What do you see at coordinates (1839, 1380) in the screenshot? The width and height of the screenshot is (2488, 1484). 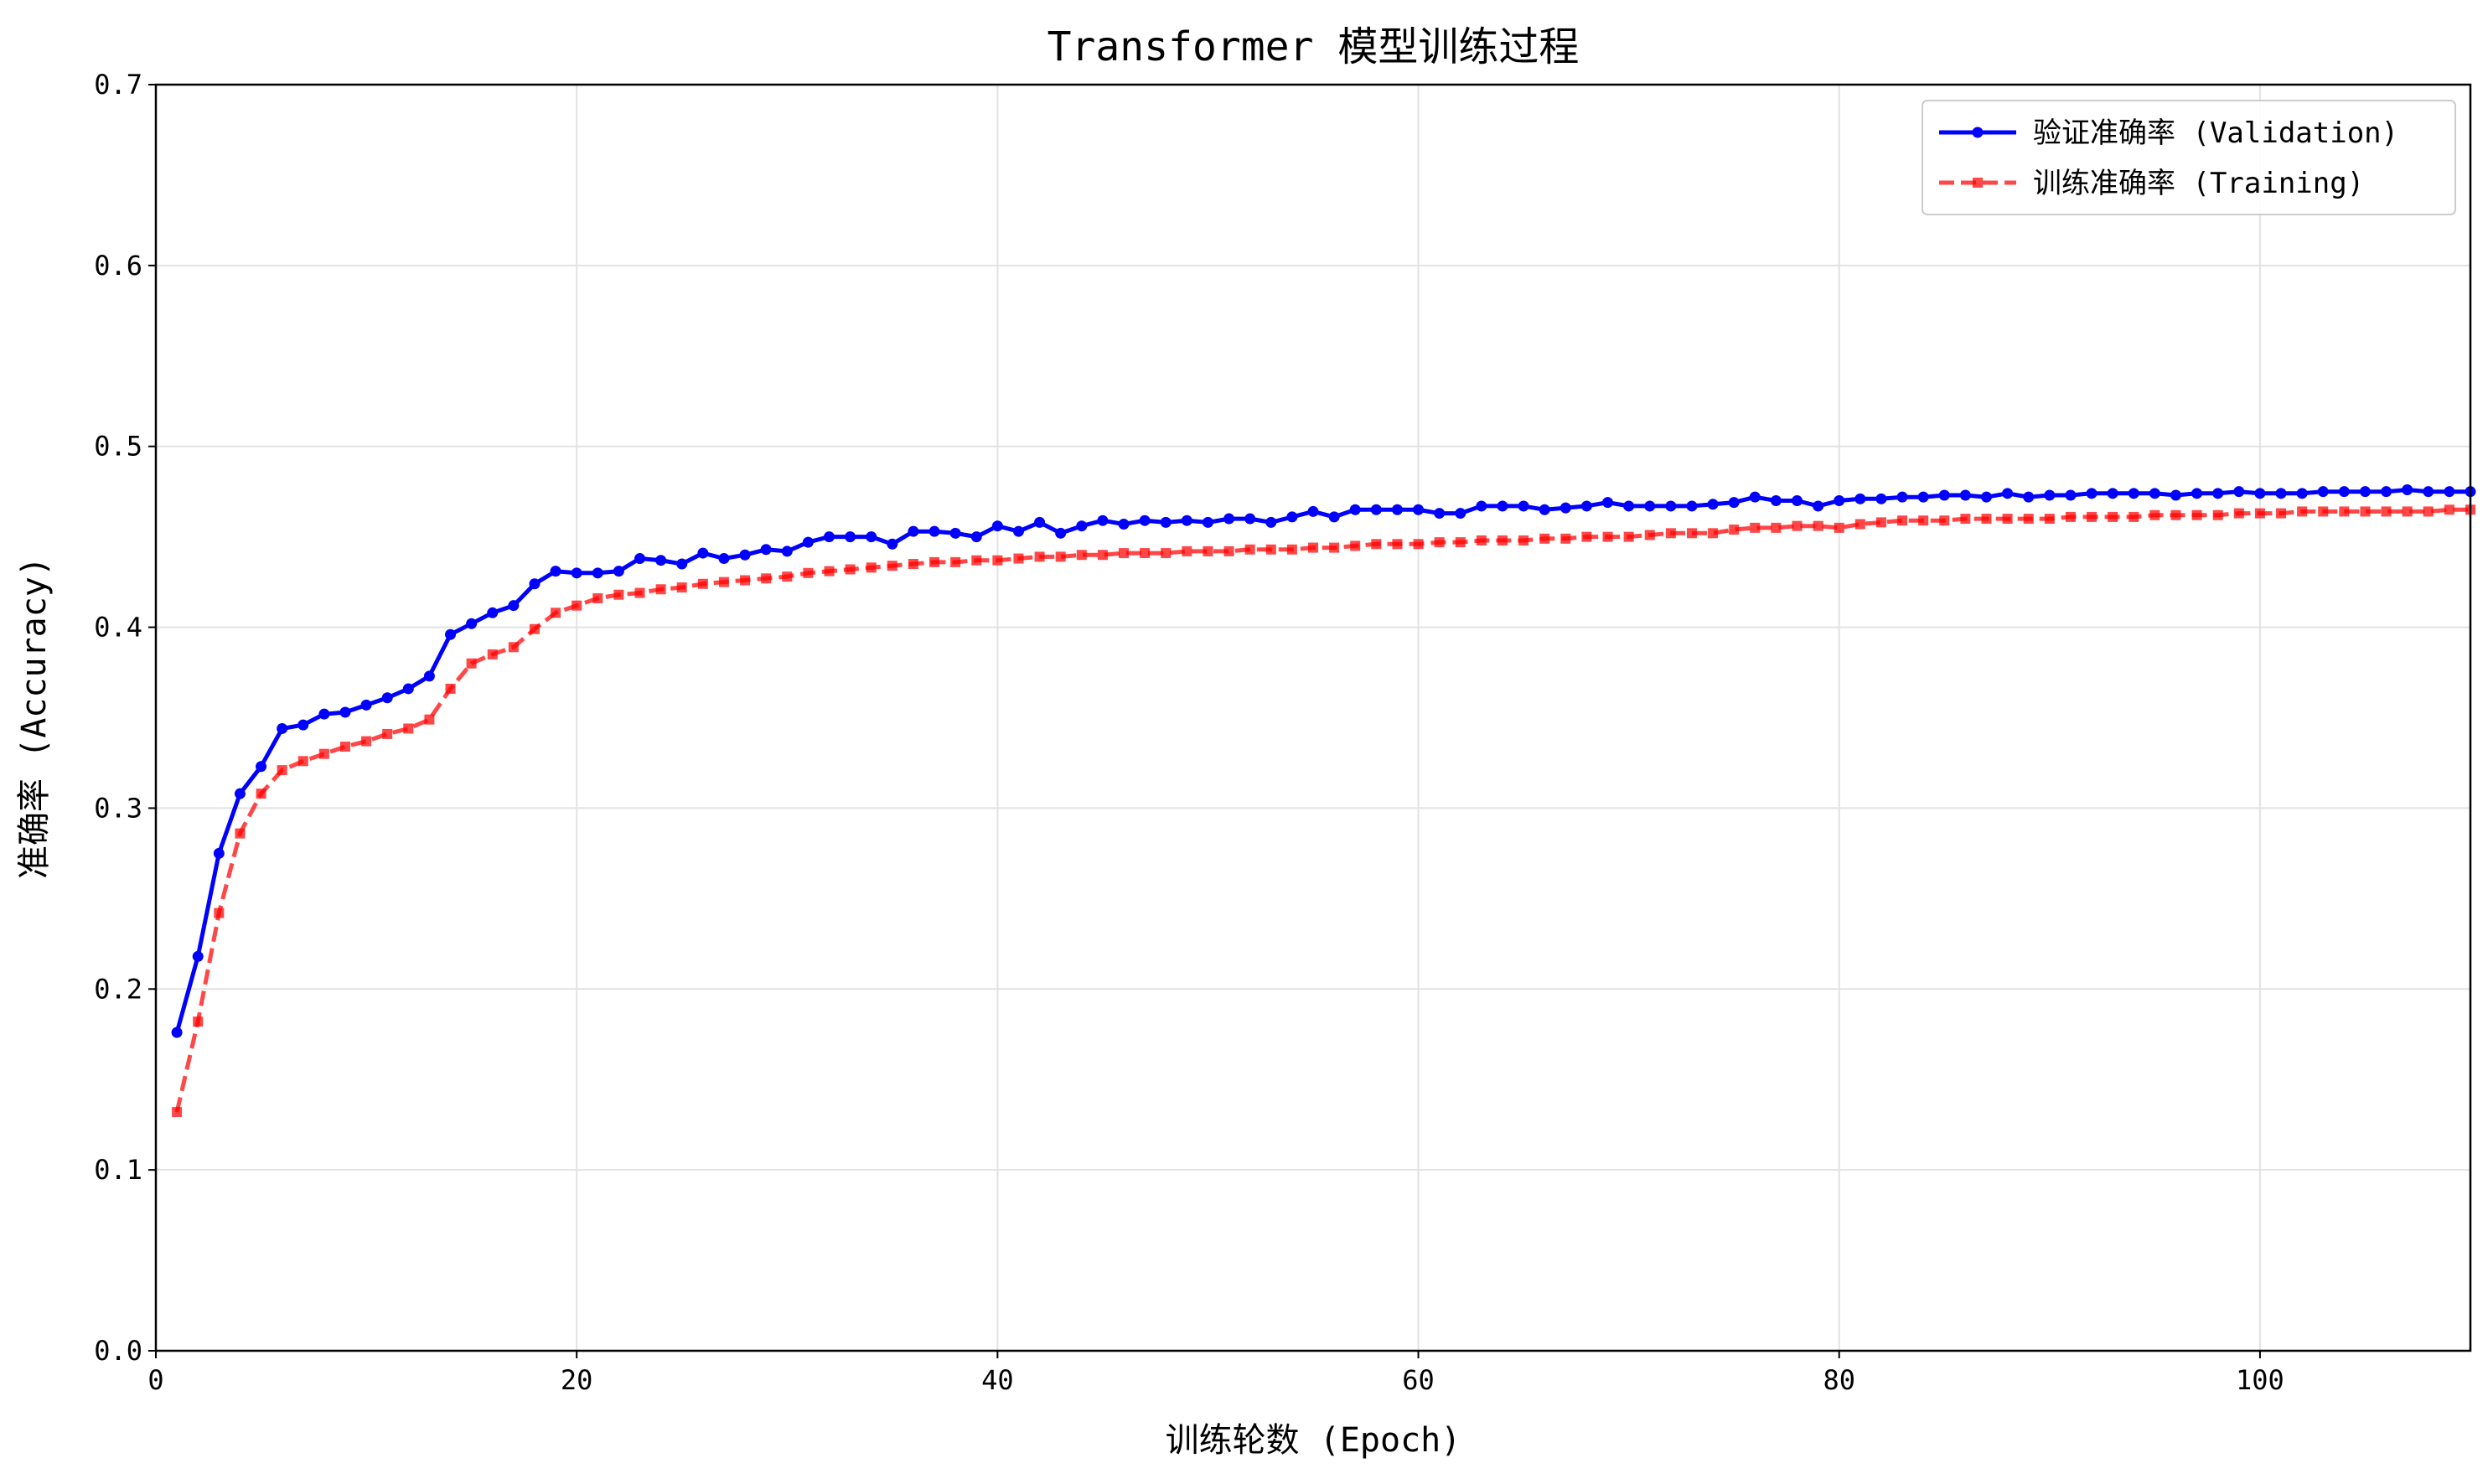 I see `x-tick-label: 80` at bounding box center [1839, 1380].